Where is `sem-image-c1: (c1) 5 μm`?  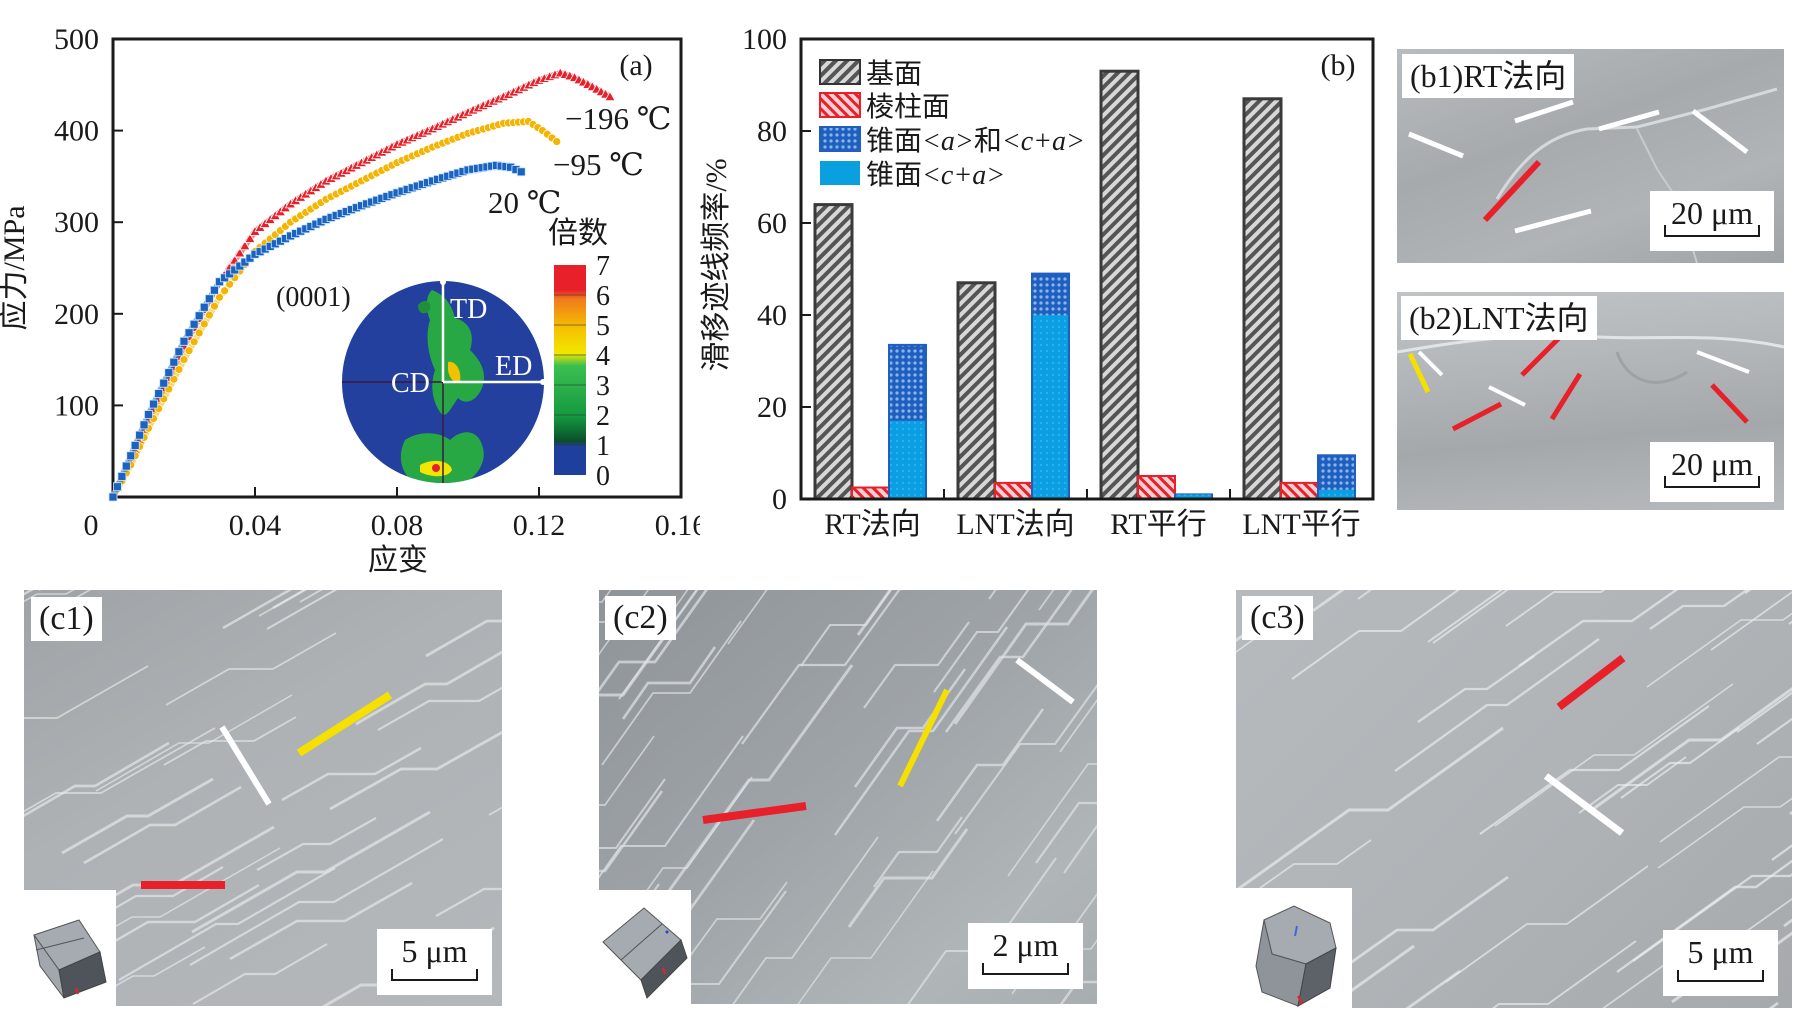 sem-image-c1: (c1) 5 μm is located at coordinates (263, 798).